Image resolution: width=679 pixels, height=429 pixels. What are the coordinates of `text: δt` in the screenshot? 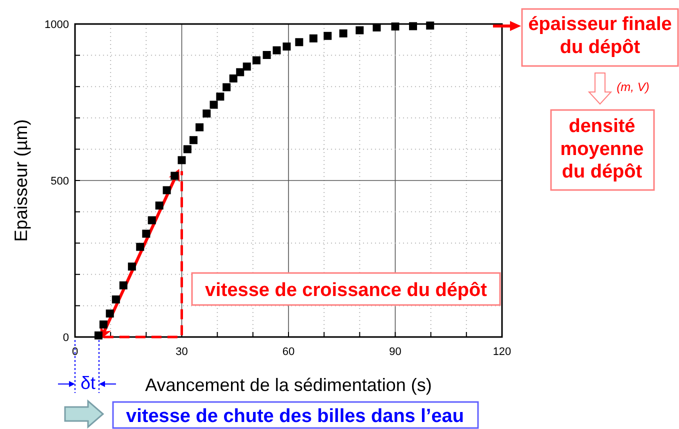 It's located at (88, 383).